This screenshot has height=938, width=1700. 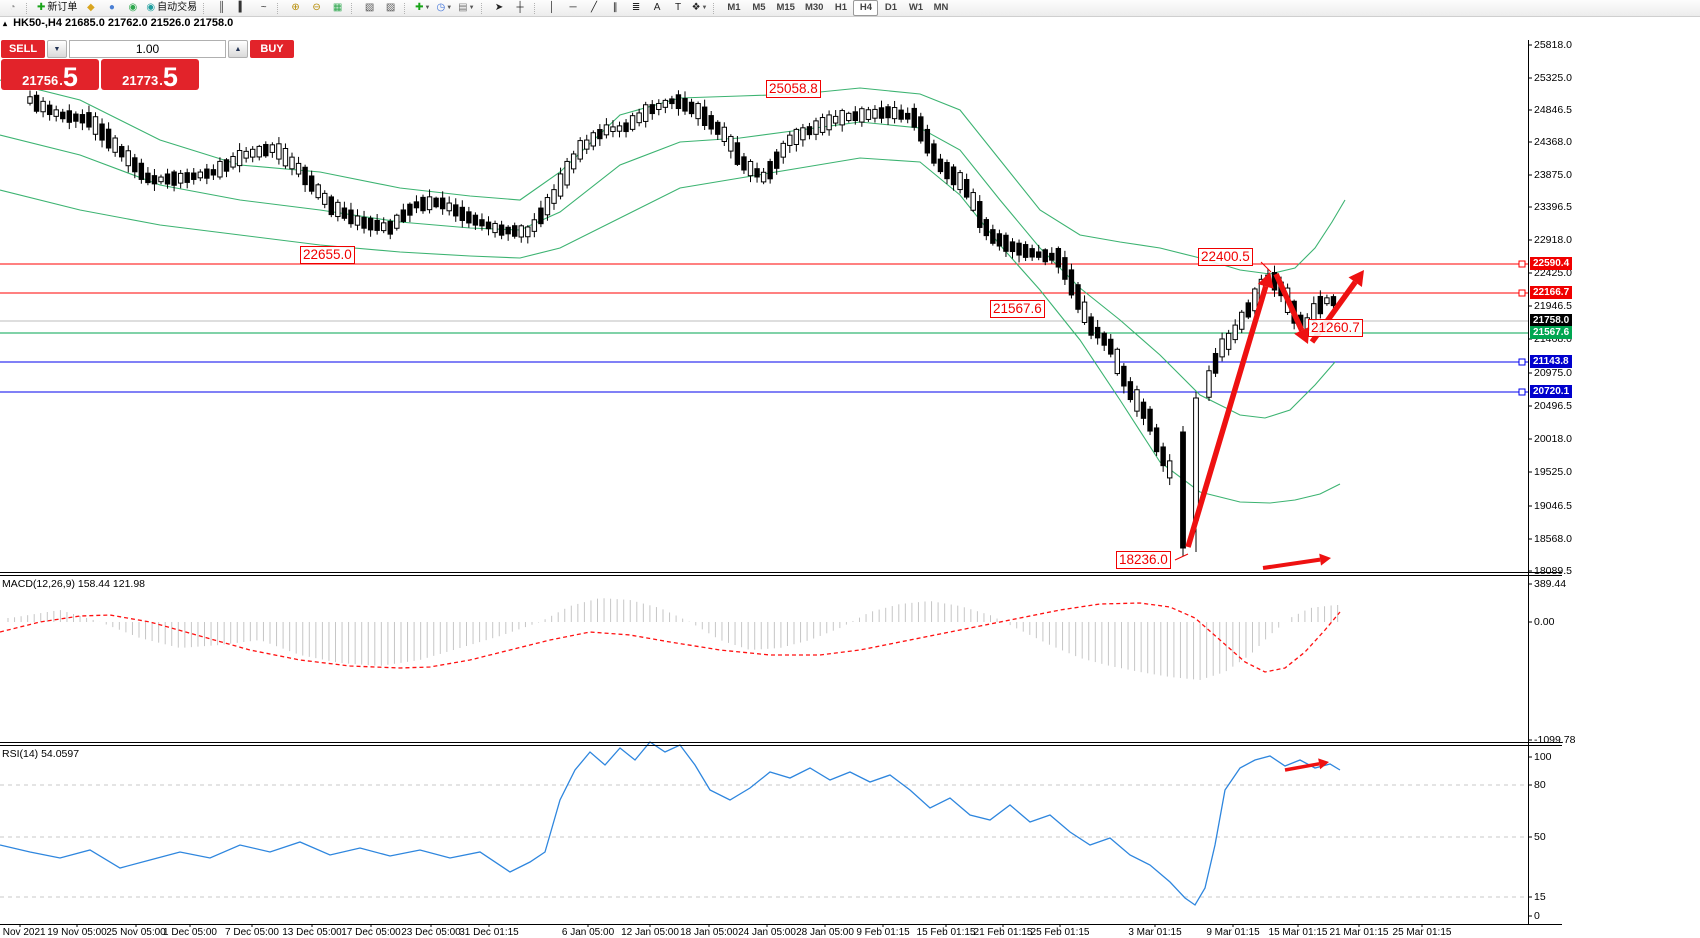 I want to click on buy-price-main: 21773, so click(x=140, y=80).